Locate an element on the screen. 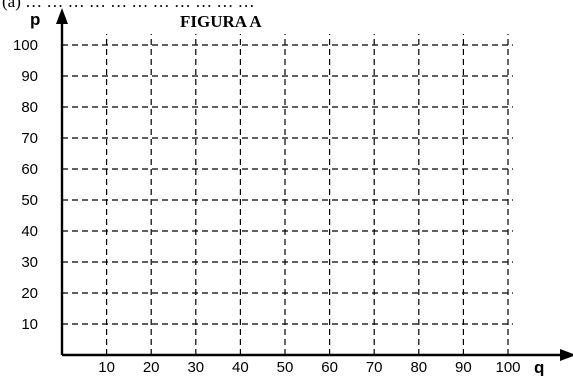 Image resolution: width=573 pixels, height=376 pixels. y-tick-label: 90 is located at coordinates (29, 76).